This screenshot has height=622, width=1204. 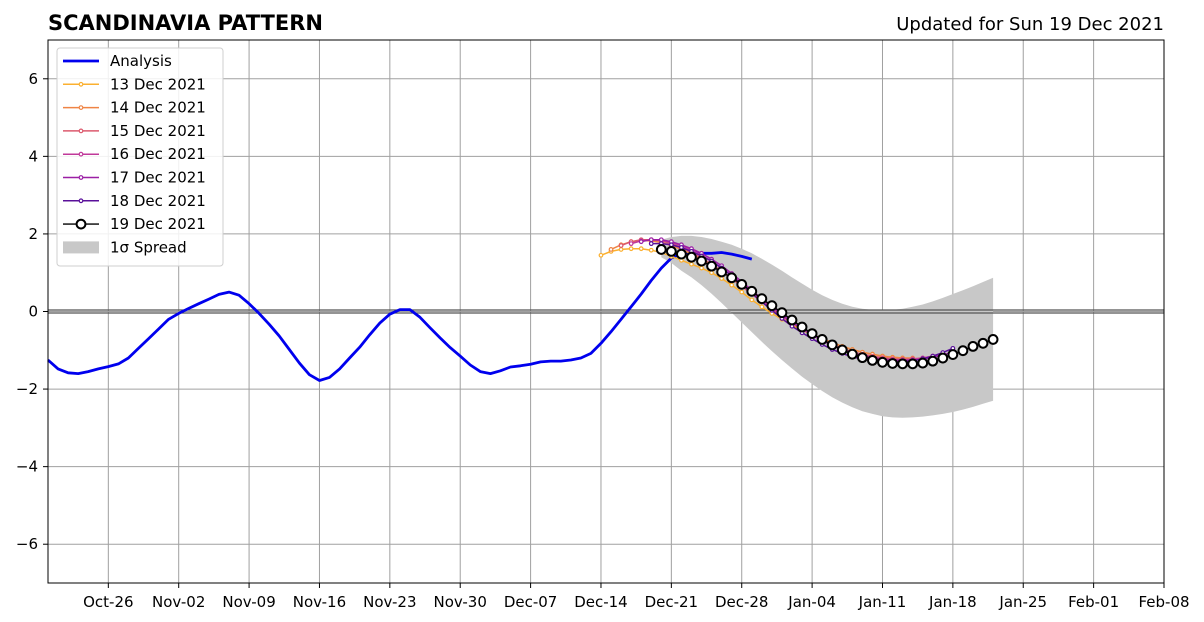 I want to click on y-tick-label: −6, so click(x=27, y=544).